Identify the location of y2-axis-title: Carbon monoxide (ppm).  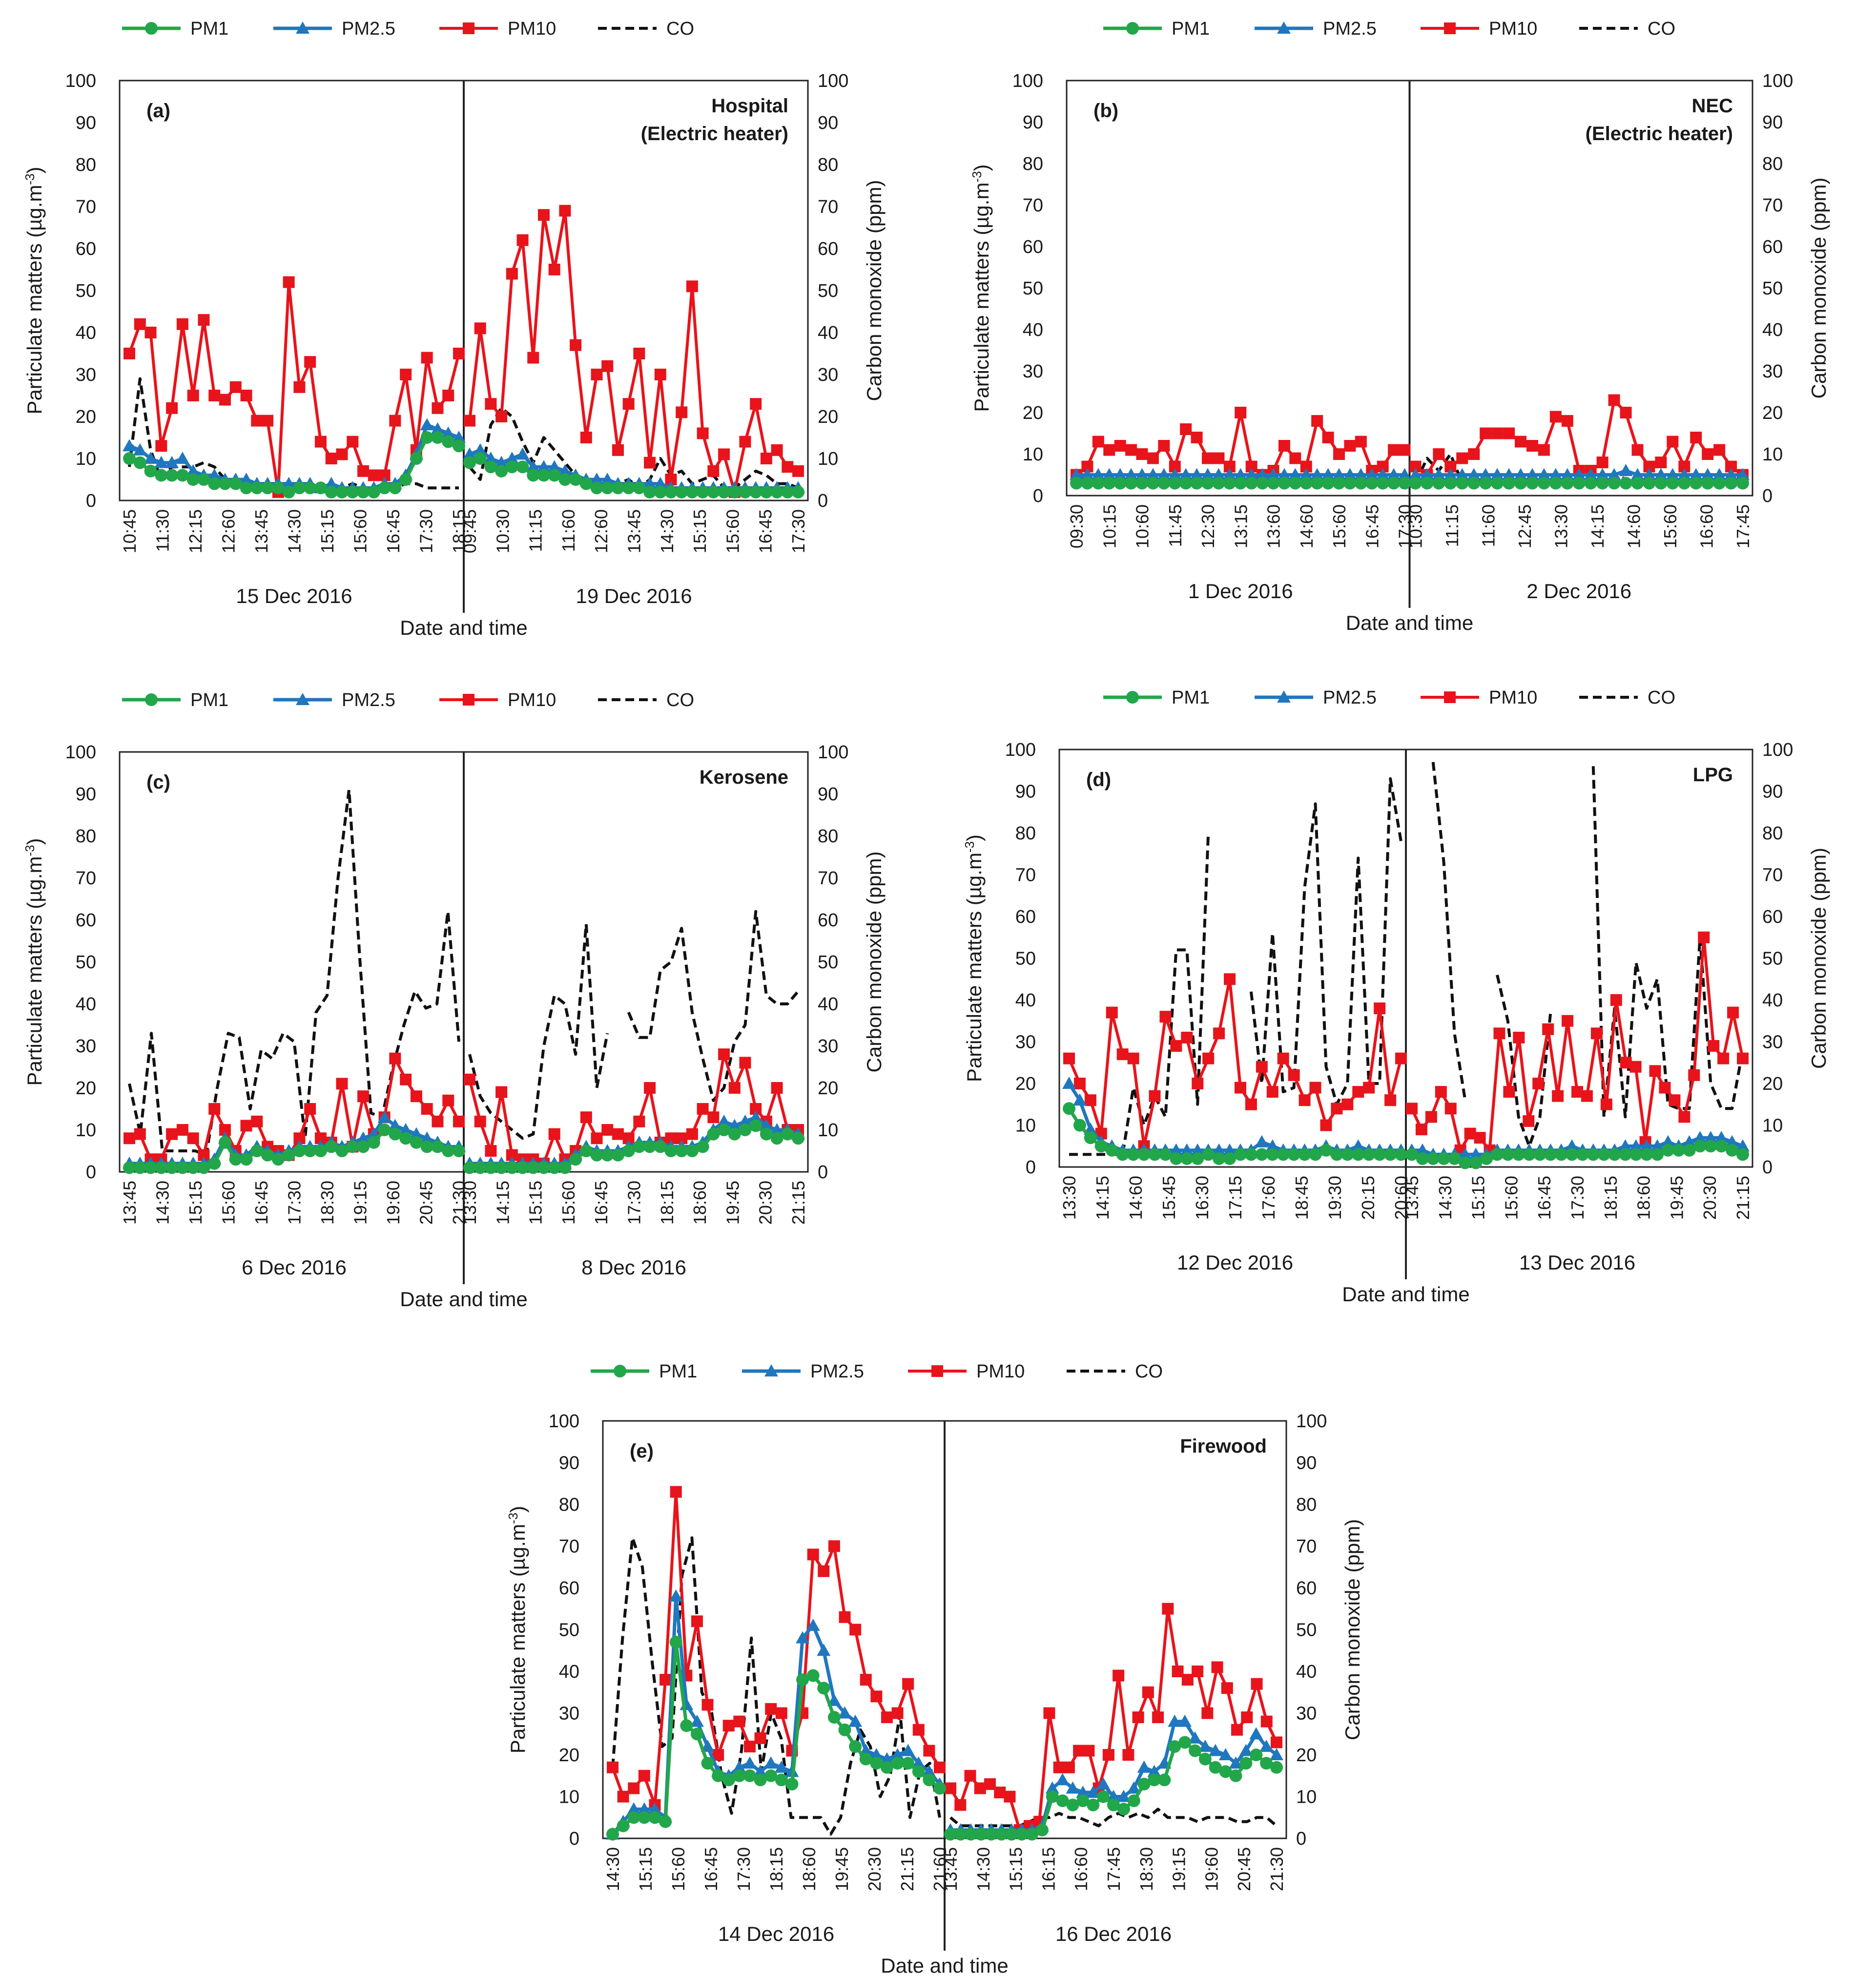
(1353, 1629).